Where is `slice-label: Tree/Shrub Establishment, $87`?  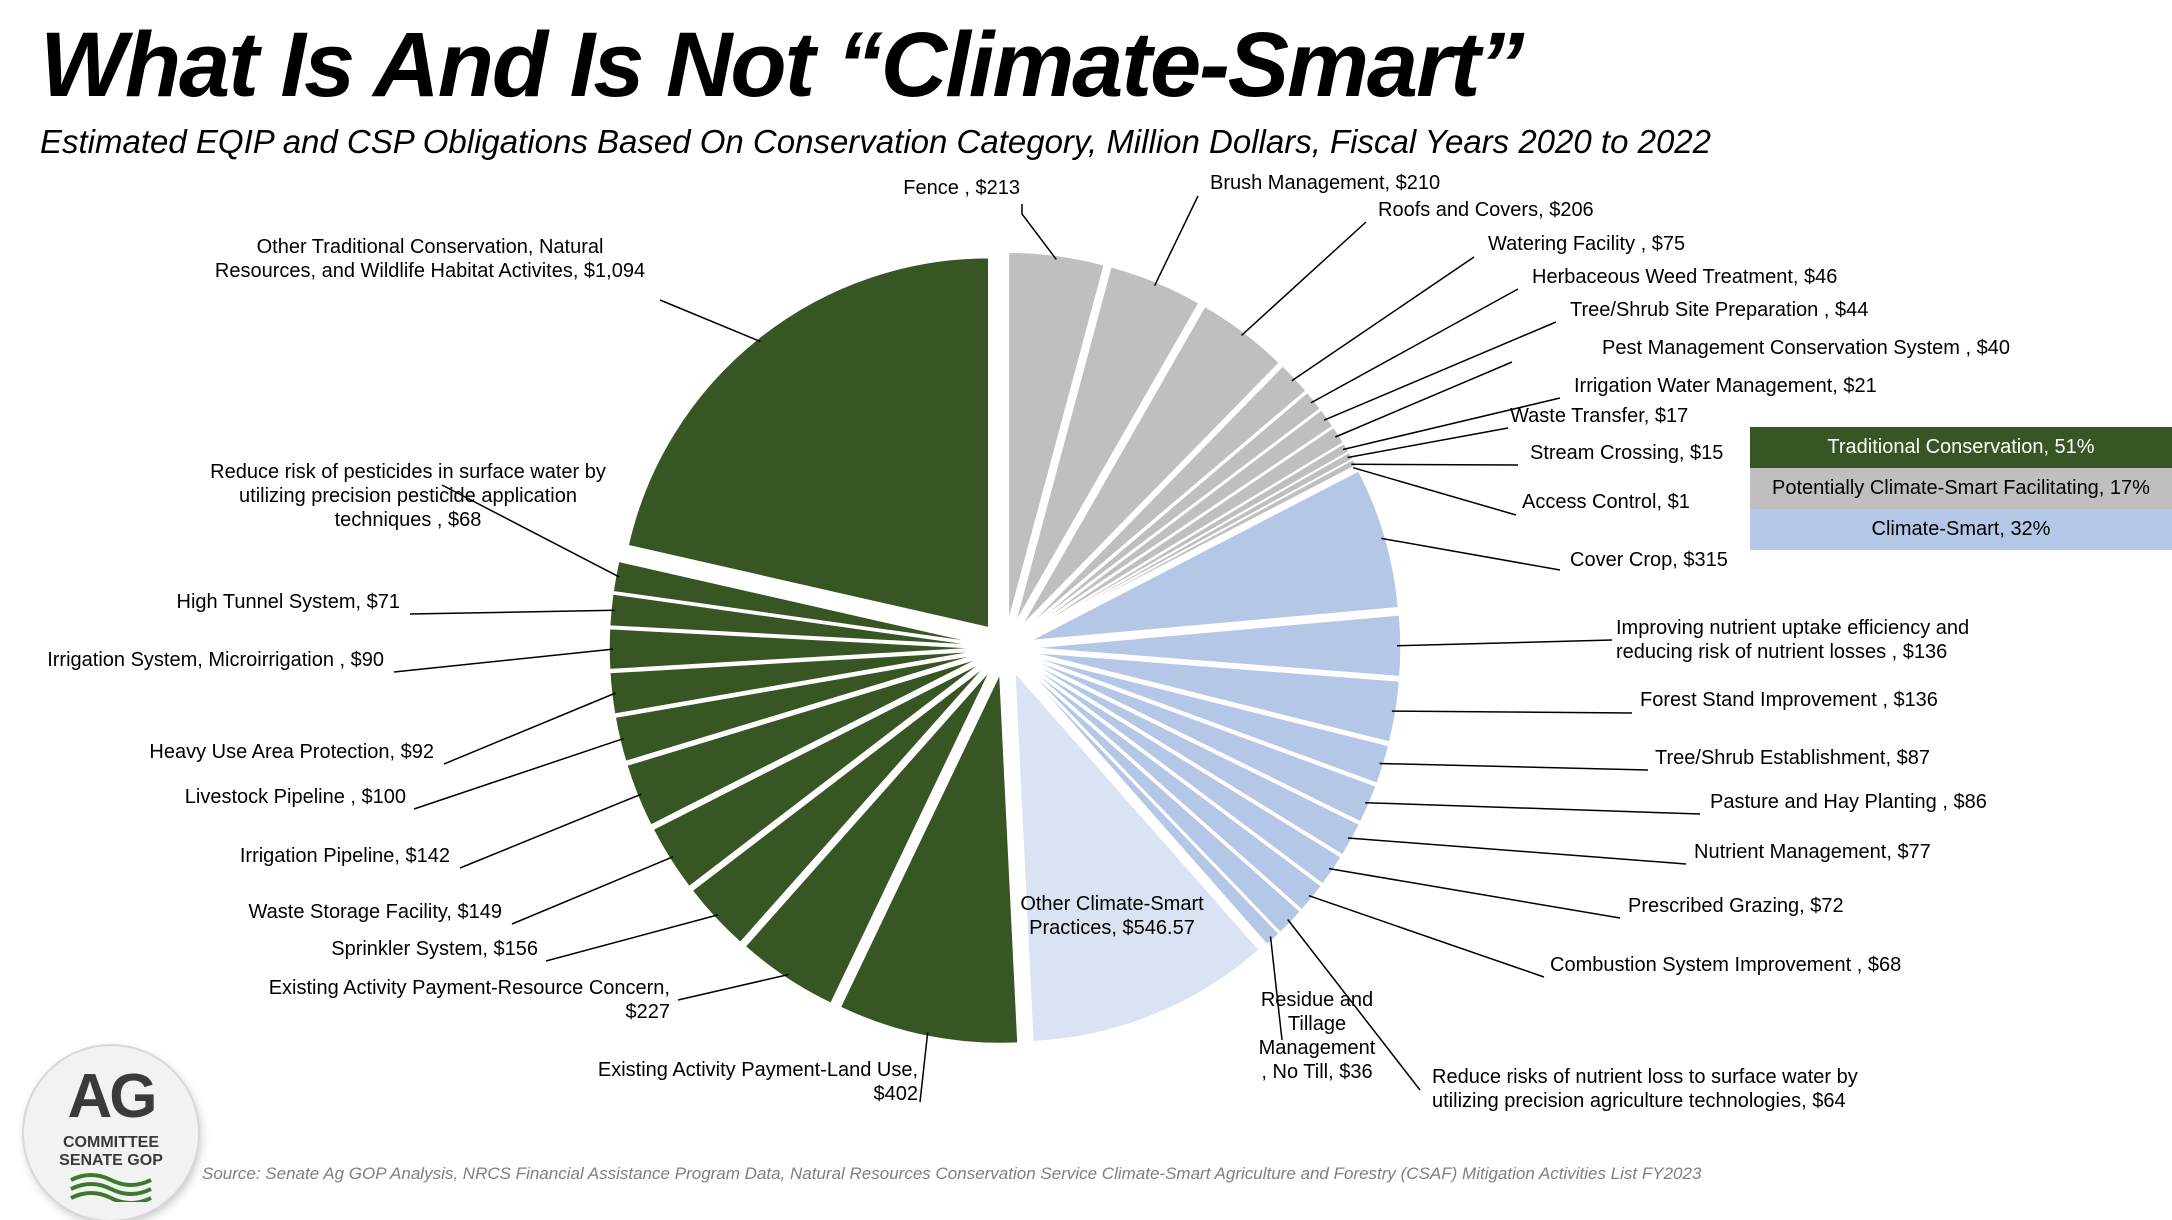 slice-label: Tree/Shrub Establishment, $87 is located at coordinates (1792, 758).